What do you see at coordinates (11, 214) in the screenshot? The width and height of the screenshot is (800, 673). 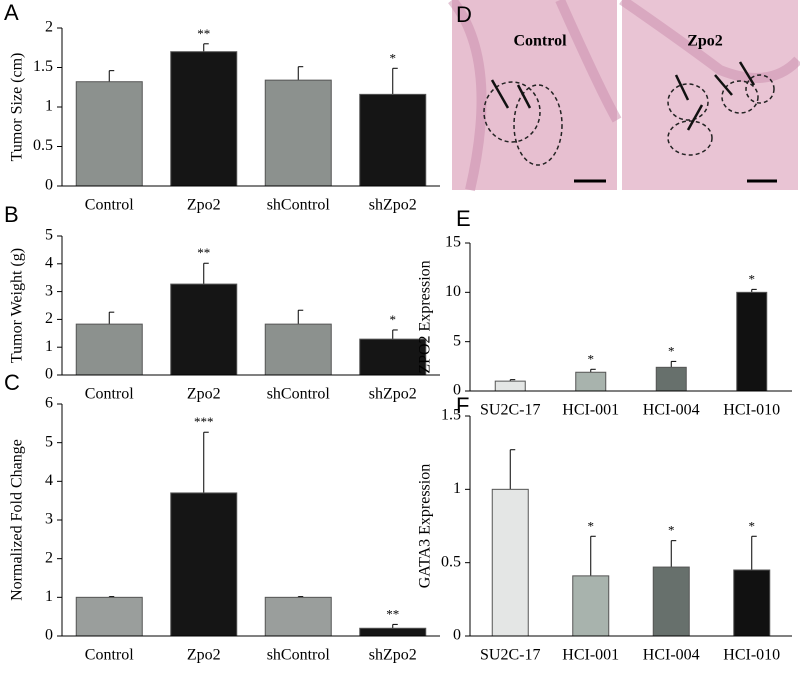 I see `panel-letter: B` at bounding box center [11, 214].